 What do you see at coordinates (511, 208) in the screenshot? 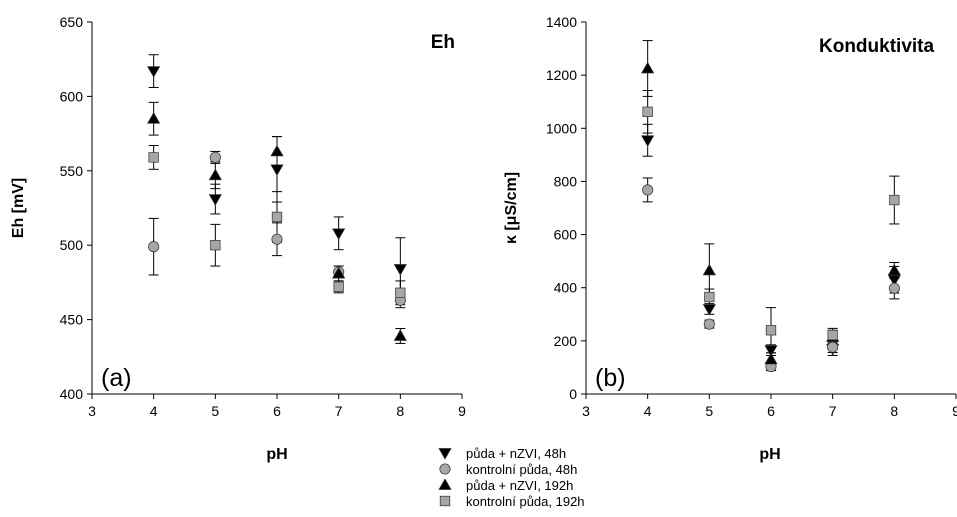
I see `conductivity-y-axis-title: κ [μS/cm]` at bounding box center [511, 208].